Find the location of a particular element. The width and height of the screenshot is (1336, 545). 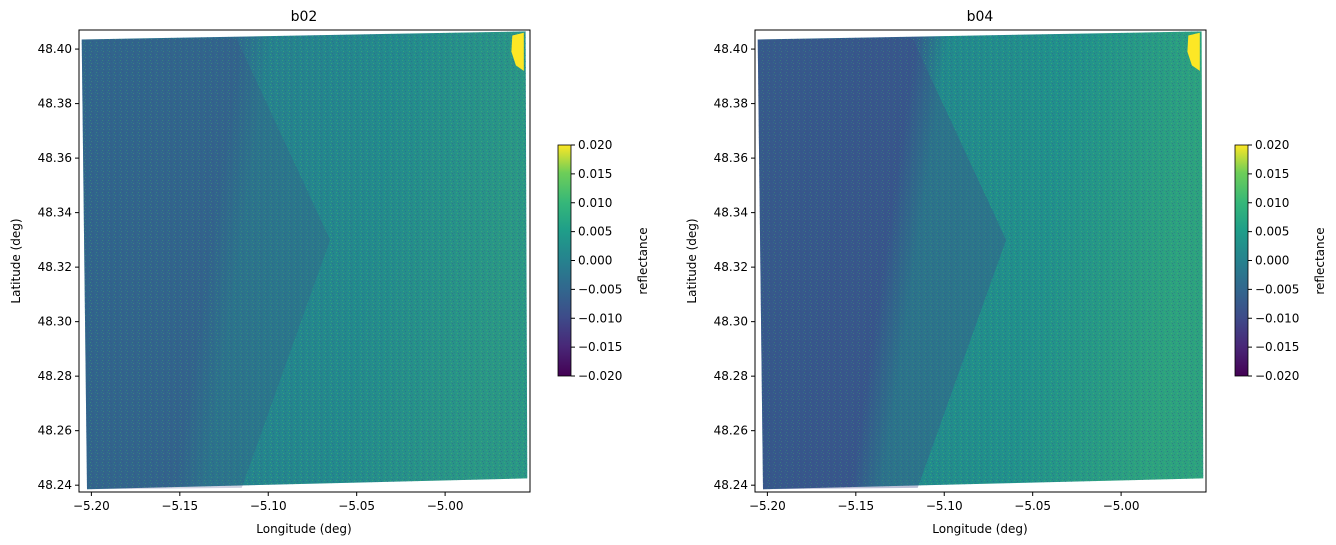

chart-title: b04 is located at coordinates (980, 17).